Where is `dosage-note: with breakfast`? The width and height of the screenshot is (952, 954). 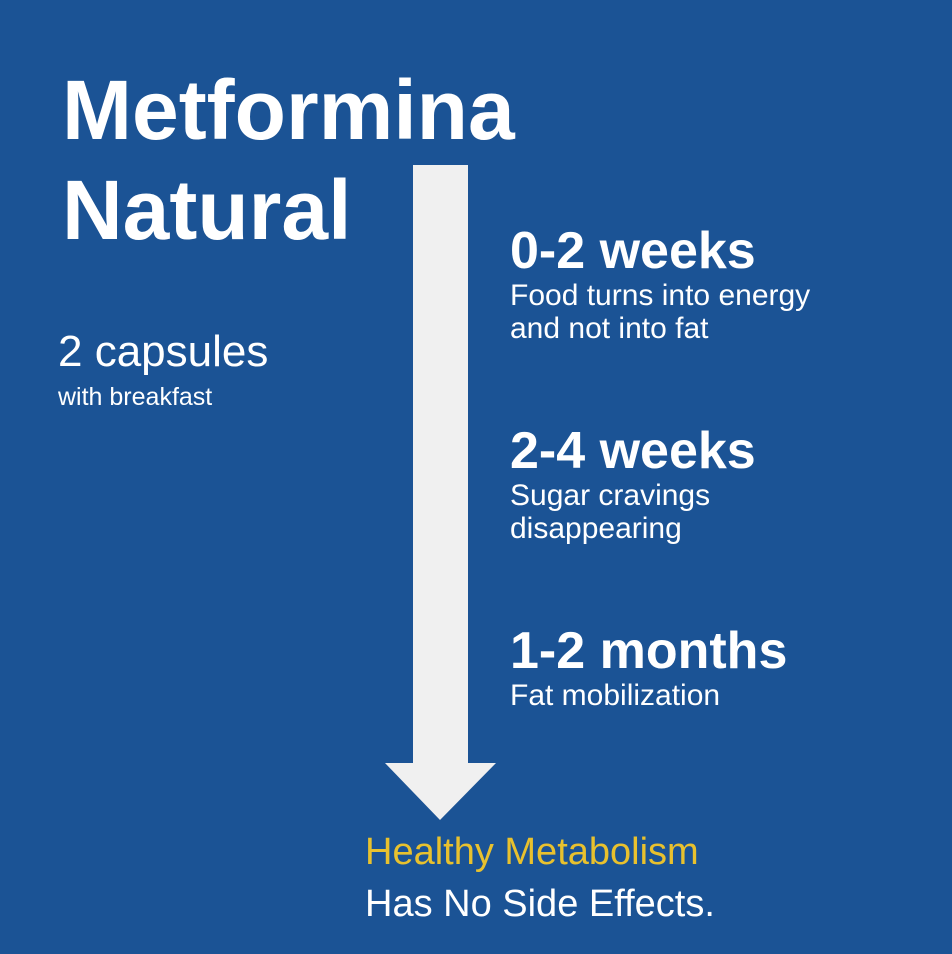
dosage-note: with breakfast is located at coordinates (135, 397).